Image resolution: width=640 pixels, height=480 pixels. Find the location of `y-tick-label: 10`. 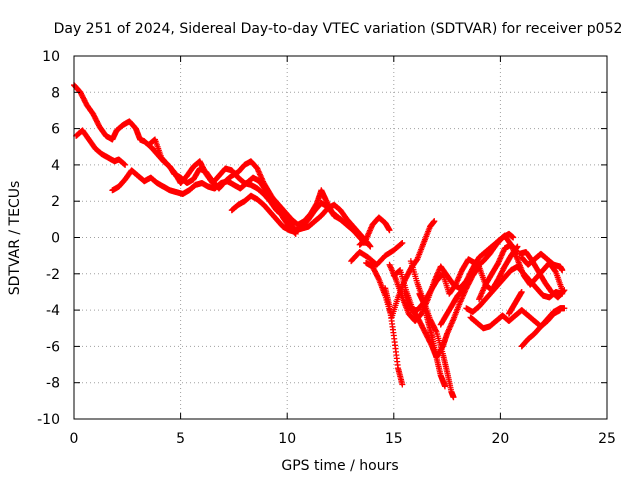

y-tick-label: 10 is located at coordinates (51, 57).